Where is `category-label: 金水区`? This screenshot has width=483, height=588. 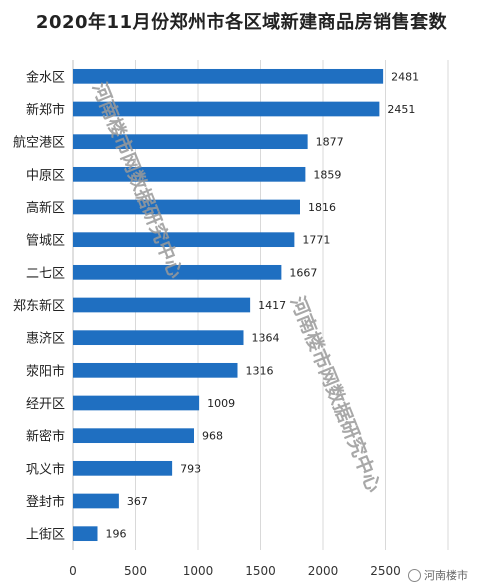 category-label: 金水区 is located at coordinates (45, 77).